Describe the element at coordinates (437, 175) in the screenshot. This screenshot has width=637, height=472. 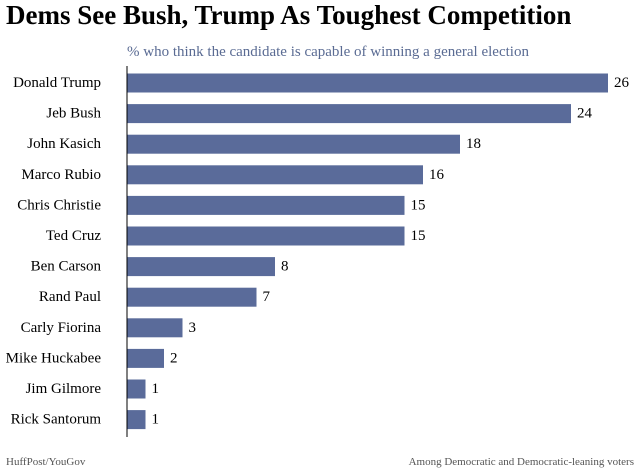
I see `value-label: 16` at that location.